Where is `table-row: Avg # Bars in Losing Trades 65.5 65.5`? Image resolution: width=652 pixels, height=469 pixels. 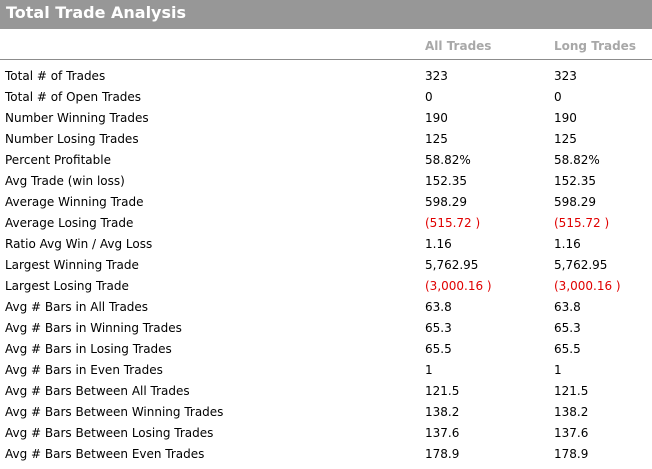
table-row: Avg # Bars in Losing Trades 65.5 65.5 is located at coordinates (326, 349).